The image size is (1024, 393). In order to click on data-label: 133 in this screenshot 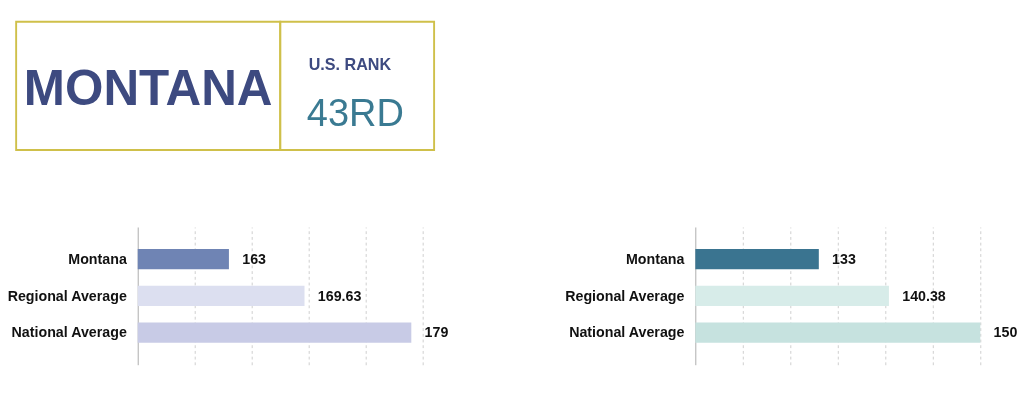, I will do `click(844, 258)`.